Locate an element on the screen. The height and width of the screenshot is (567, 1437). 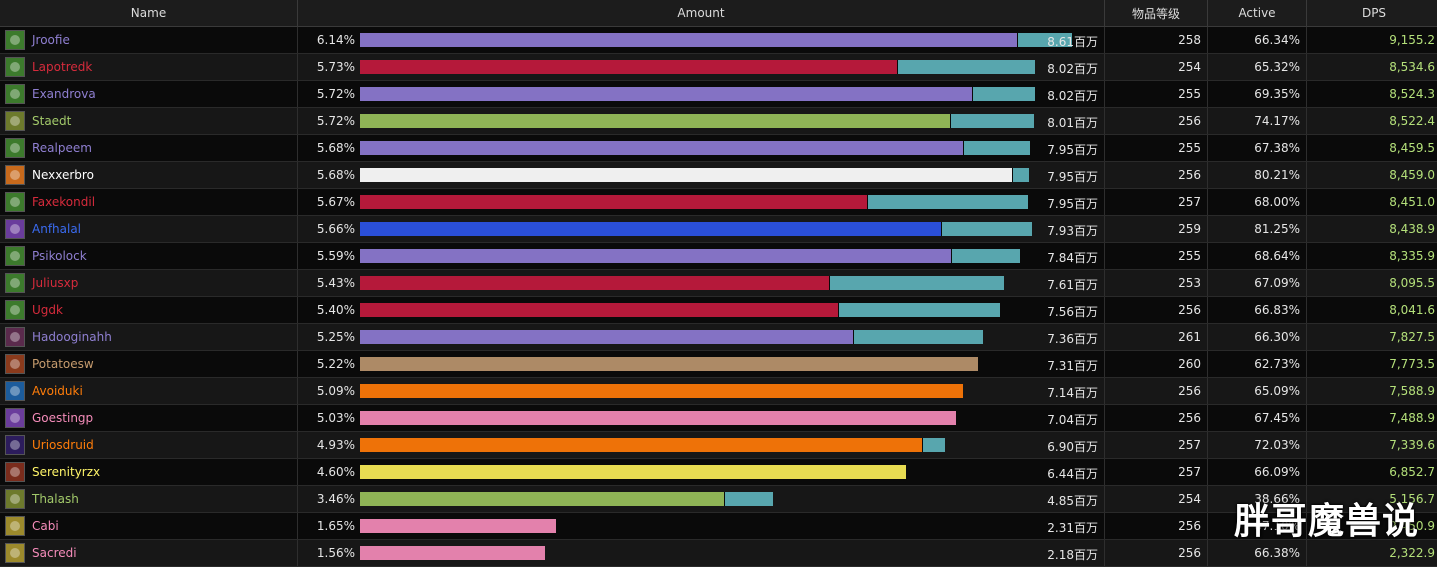
dps-value: 8,095.5 is located at coordinates (1372, 283).